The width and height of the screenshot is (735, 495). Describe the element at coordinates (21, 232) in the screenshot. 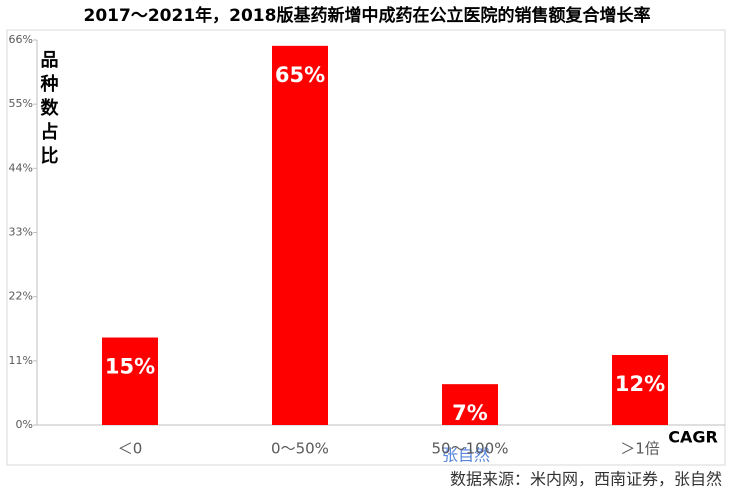

I see `y-tick-label: 33%` at that location.